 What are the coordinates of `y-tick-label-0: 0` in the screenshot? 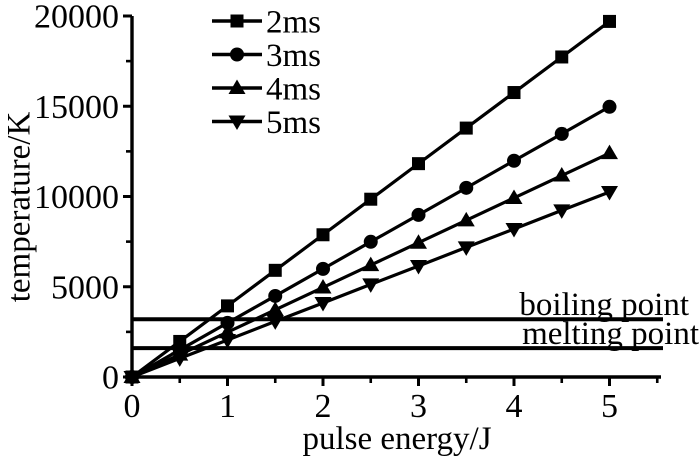 It's located at (110, 378).